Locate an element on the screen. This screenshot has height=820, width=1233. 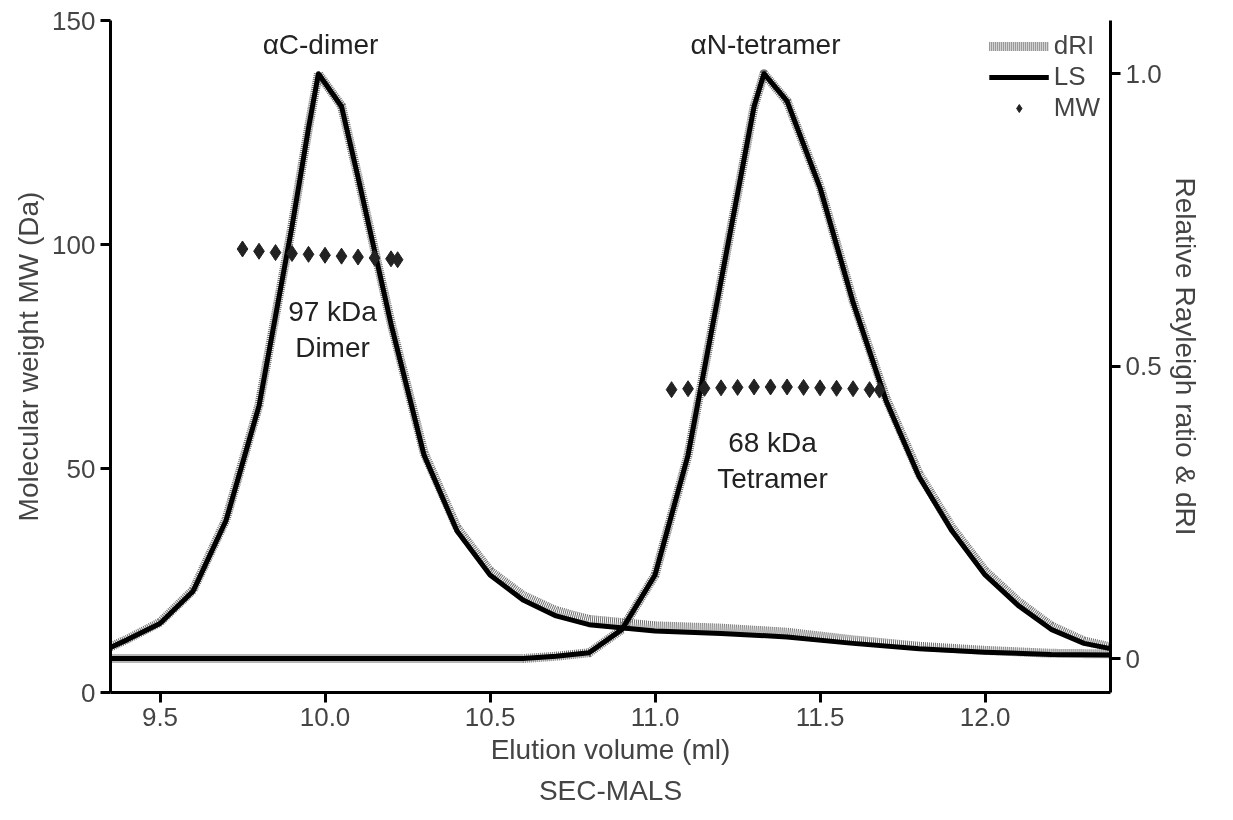
y-tick-label: 50 is located at coordinates (81, 468).